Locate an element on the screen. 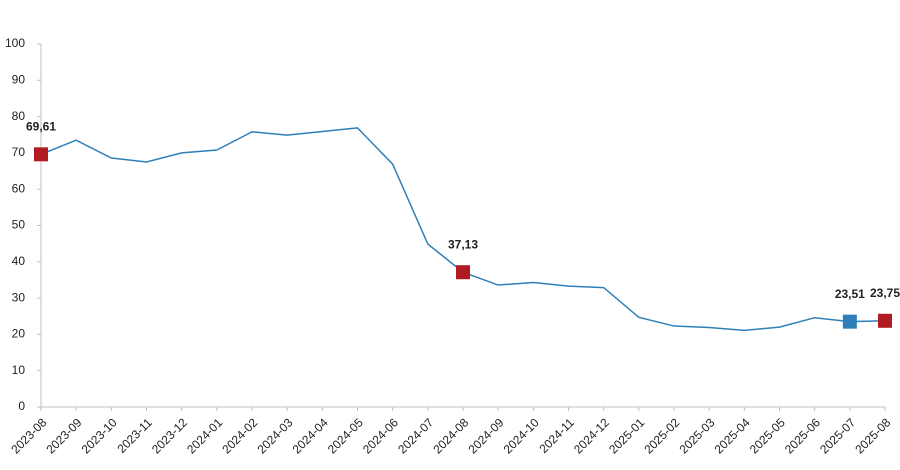 This screenshot has width=900, height=470. value-label: 69,61 is located at coordinates (41, 126).